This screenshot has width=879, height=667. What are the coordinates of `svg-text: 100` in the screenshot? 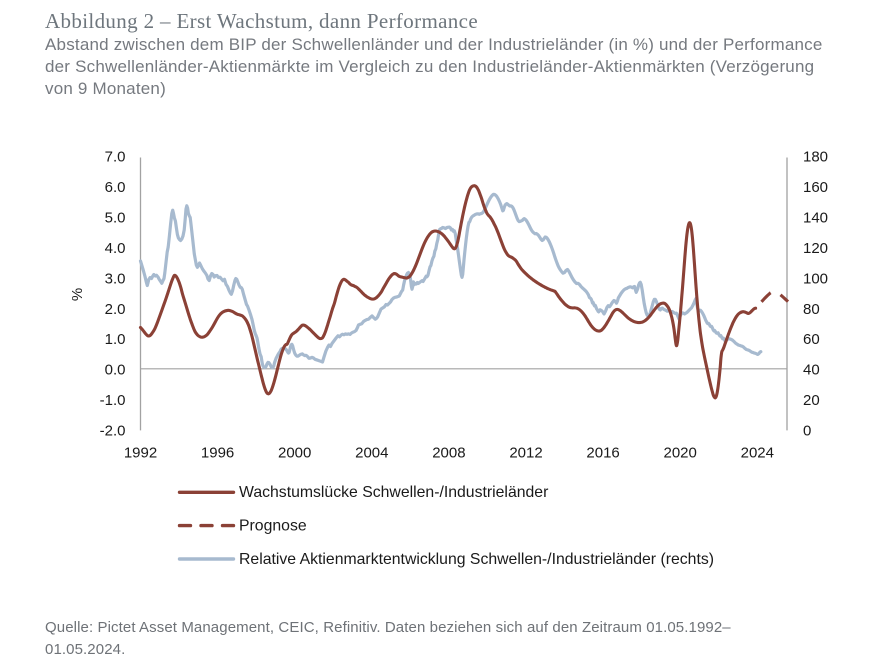 It's located at (815, 278).